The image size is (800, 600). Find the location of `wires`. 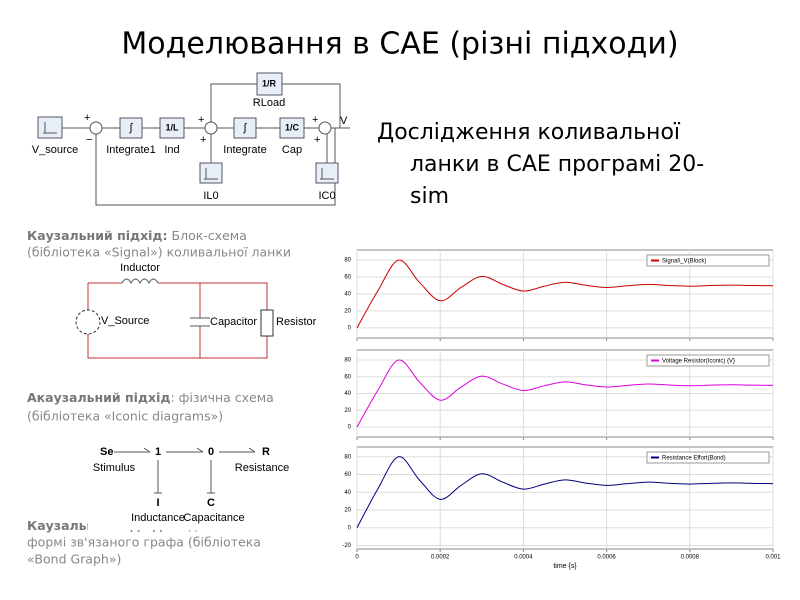

wires is located at coordinates (206, 144).